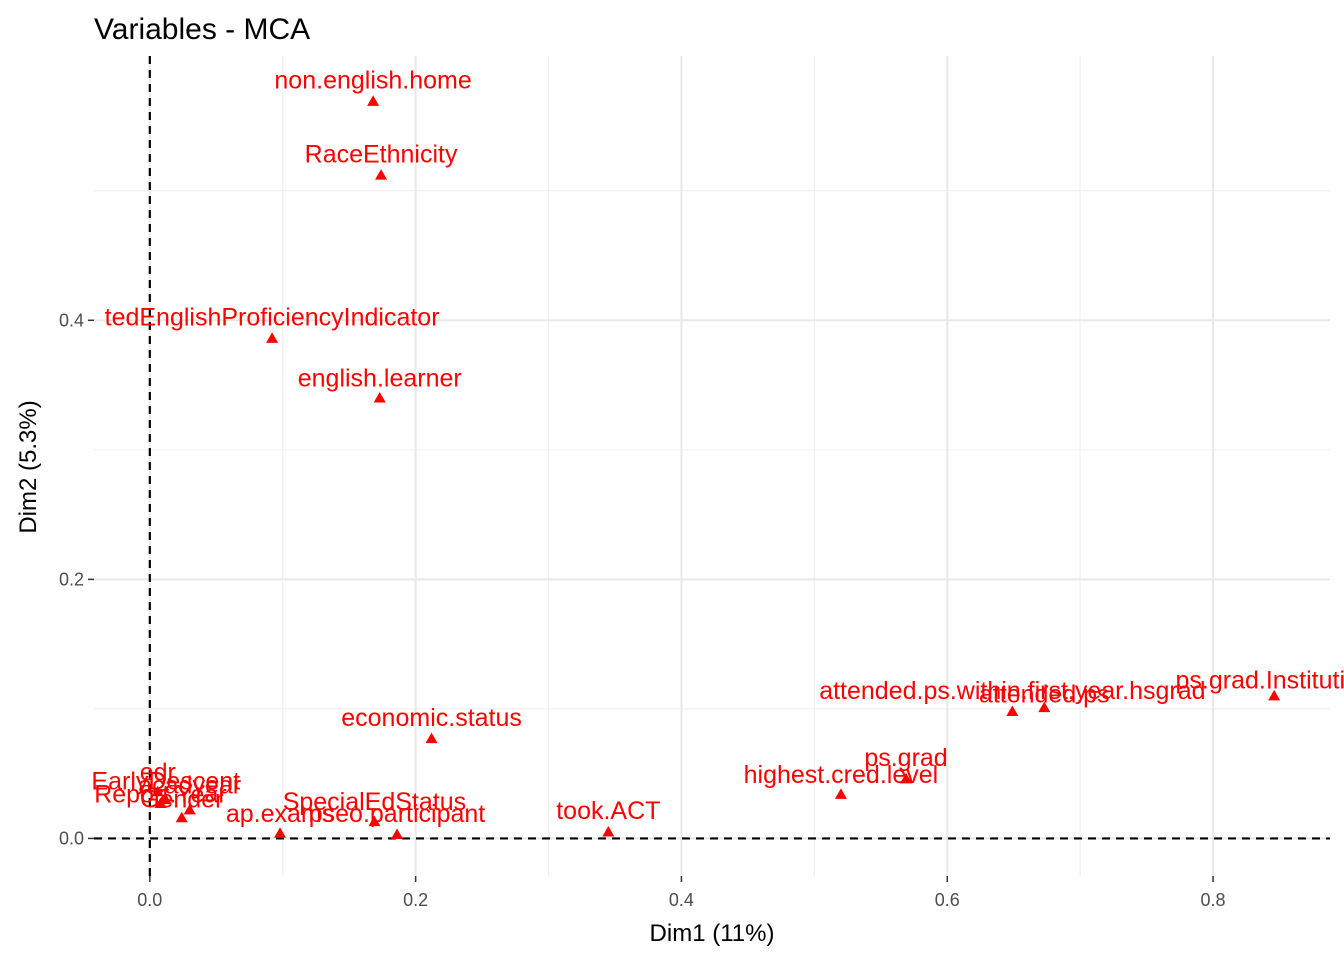 The width and height of the screenshot is (1344, 960). Describe the element at coordinates (681, 900) in the screenshot. I see `x-tick-label: 0.4` at that location.